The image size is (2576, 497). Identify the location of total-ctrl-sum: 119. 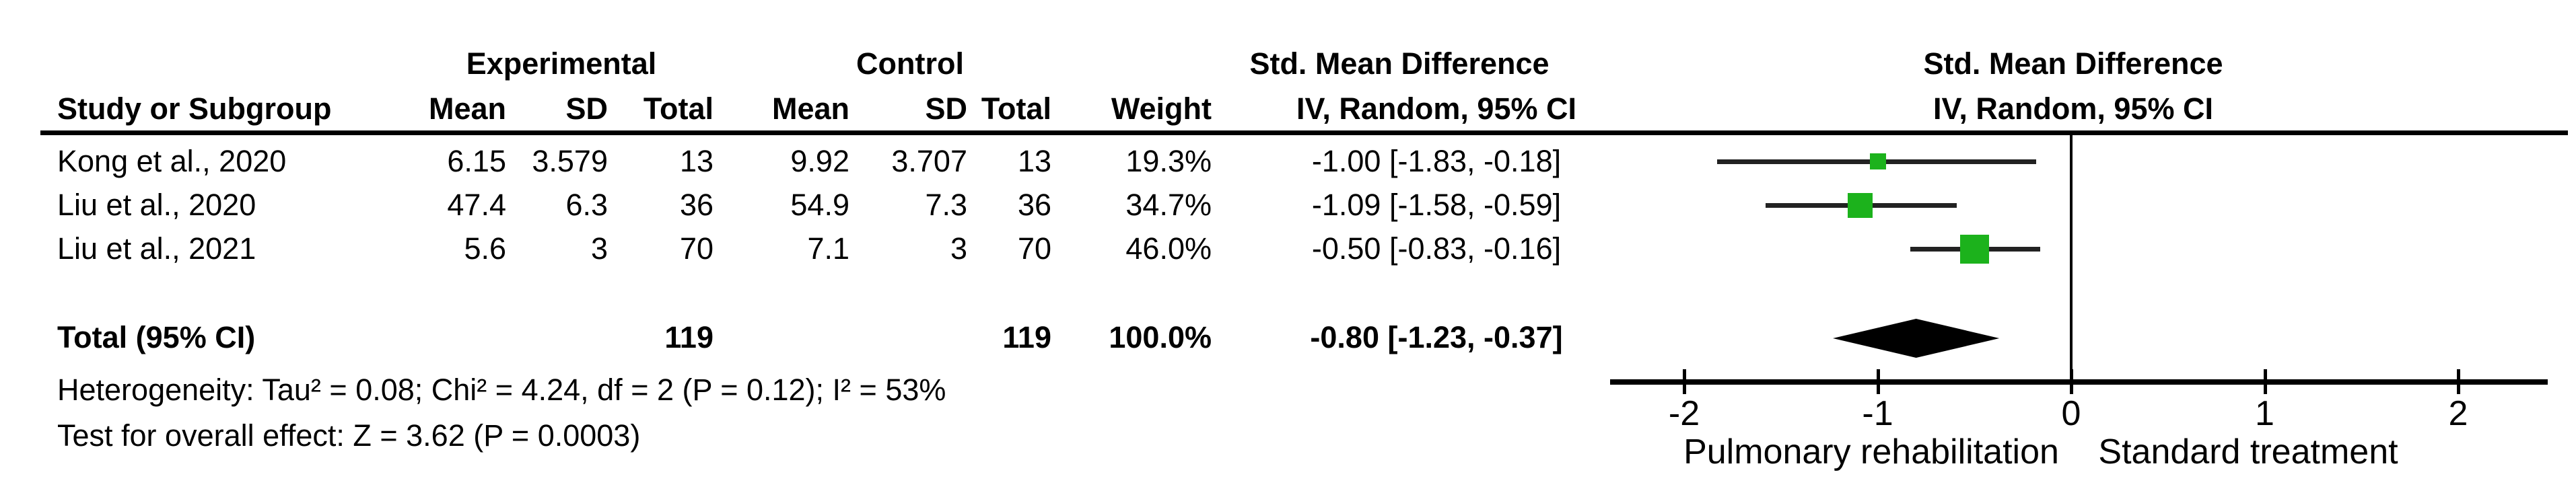
(1026, 337).